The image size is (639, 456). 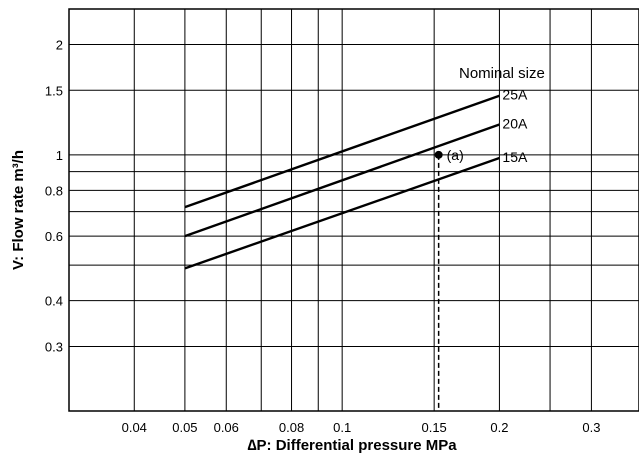 I want to click on legend-title: Nominal size, so click(x=502, y=73).